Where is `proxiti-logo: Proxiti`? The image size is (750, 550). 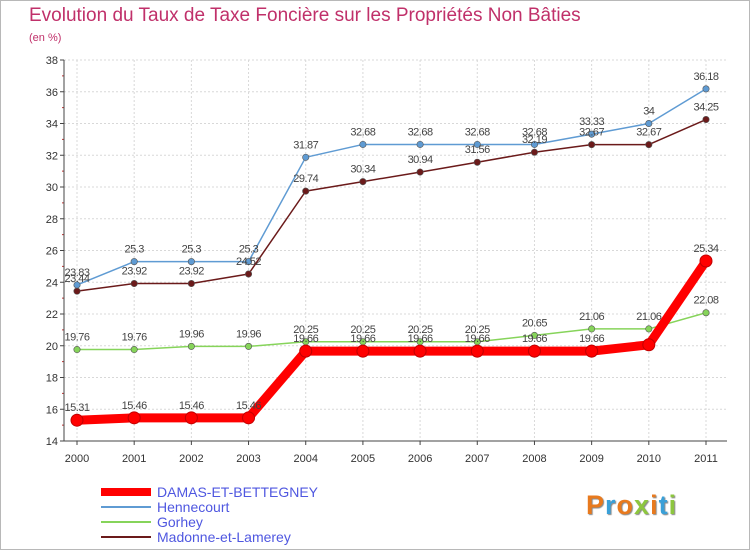 proxiti-logo: Proxiti is located at coordinates (631, 505).